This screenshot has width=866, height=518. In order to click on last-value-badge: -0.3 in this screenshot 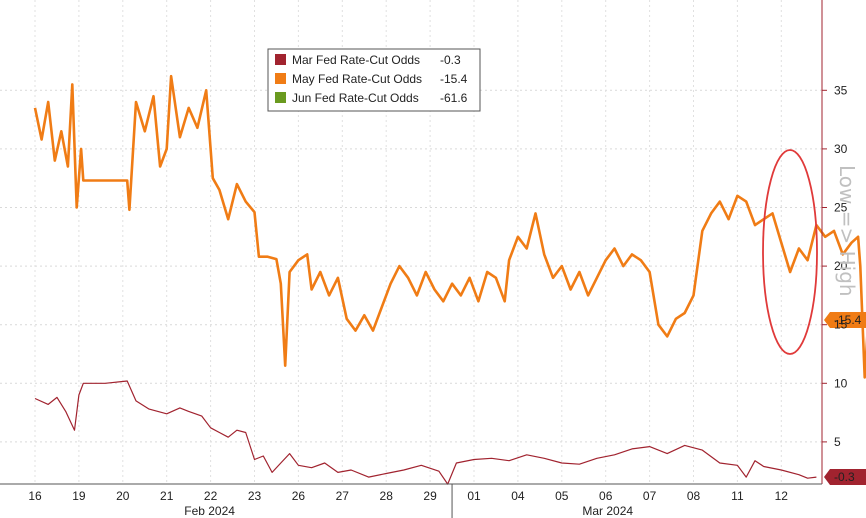, I will do `click(845, 477)`.